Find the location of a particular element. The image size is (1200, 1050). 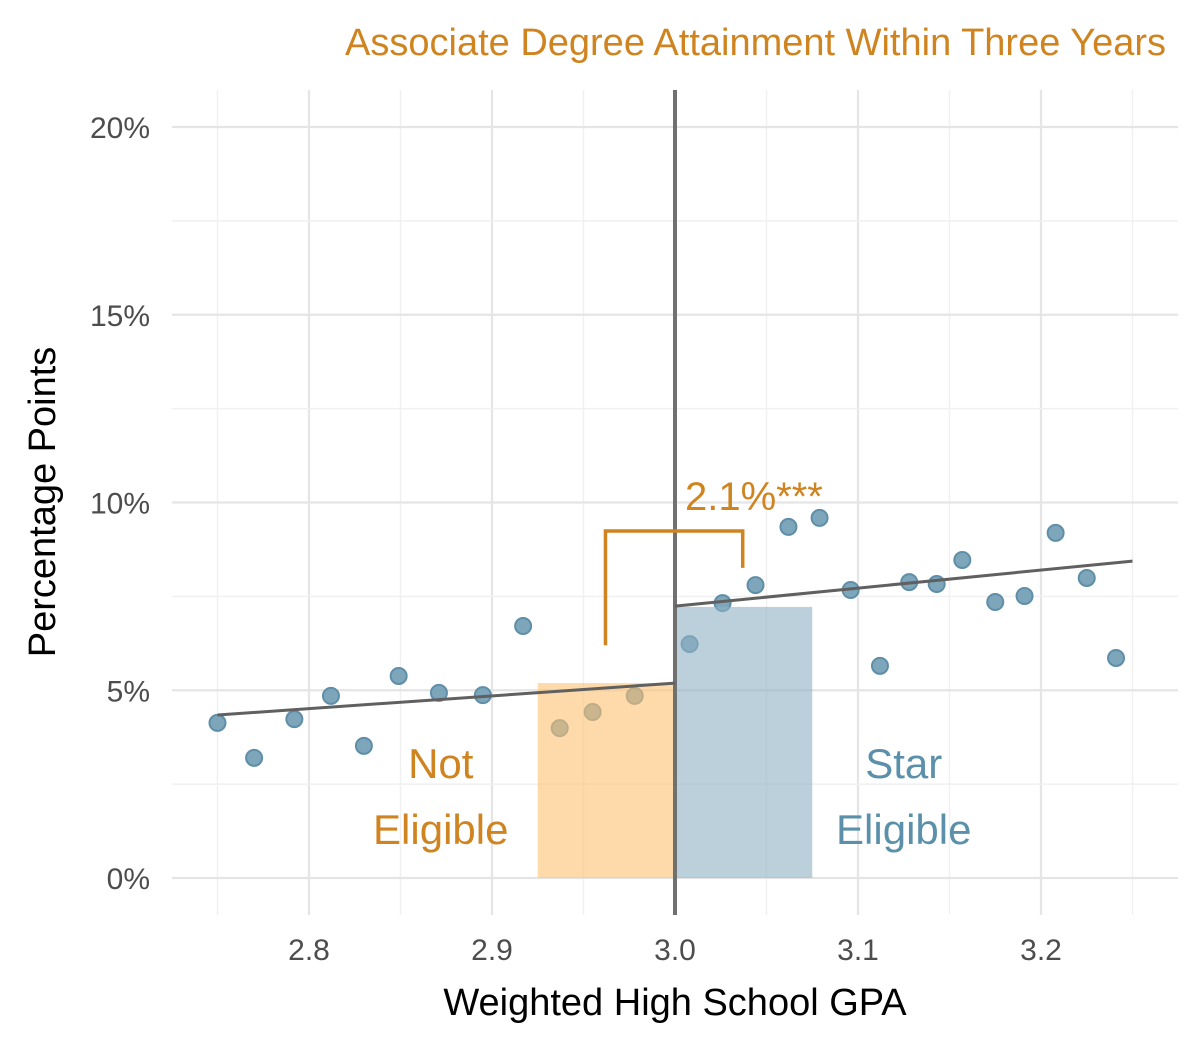

region-label-not-eligible: Not is located at coordinates (441, 763).